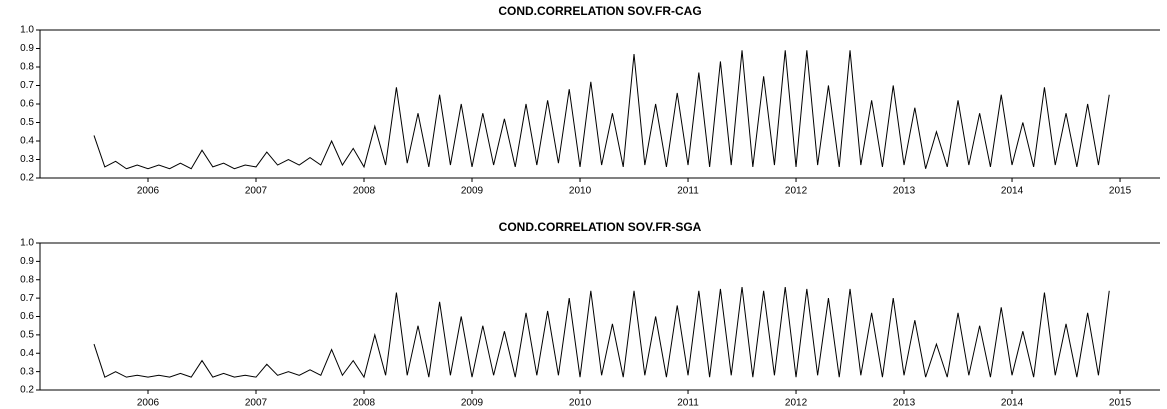  What do you see at coordinates (599, 11) in the screenshot?
I see `chart-title: COND.CORRELATION SOV.FR-CAG` at bounding box center [599, 11].